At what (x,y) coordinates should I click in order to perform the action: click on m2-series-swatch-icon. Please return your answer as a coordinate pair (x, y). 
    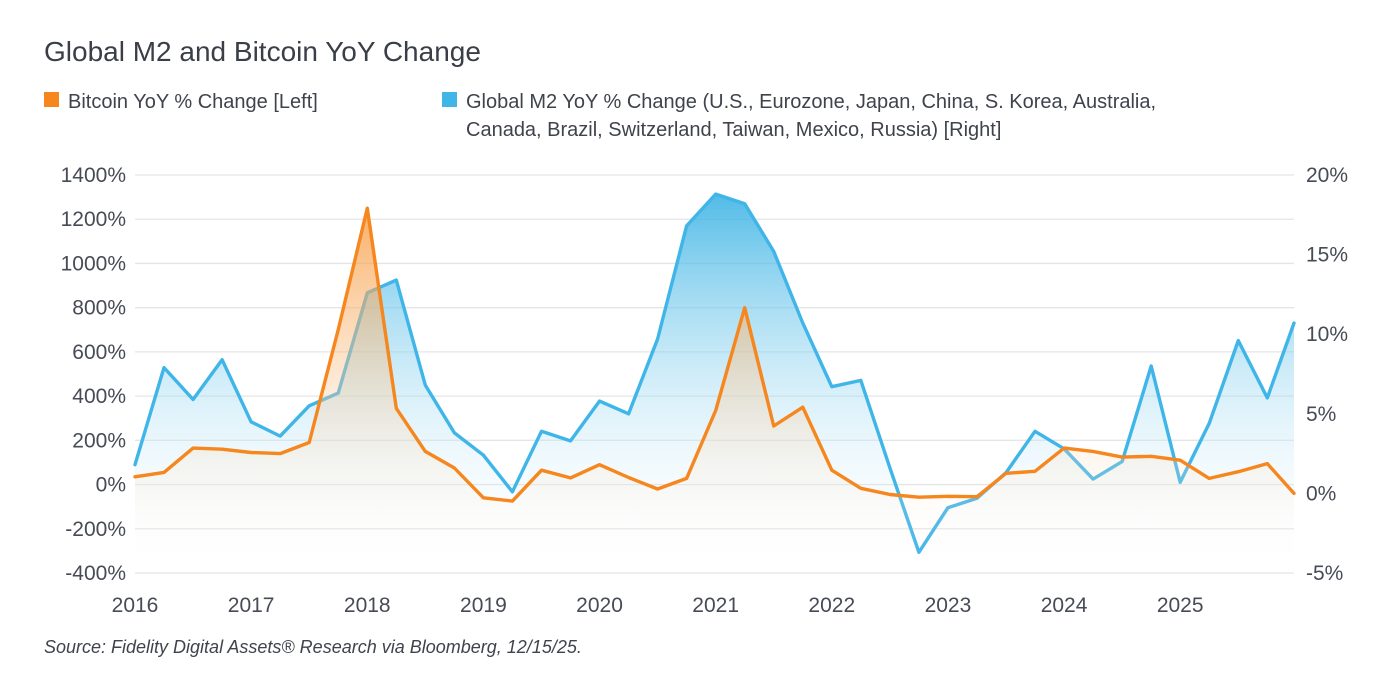
    Looking at the image, I should click on (449, 99).